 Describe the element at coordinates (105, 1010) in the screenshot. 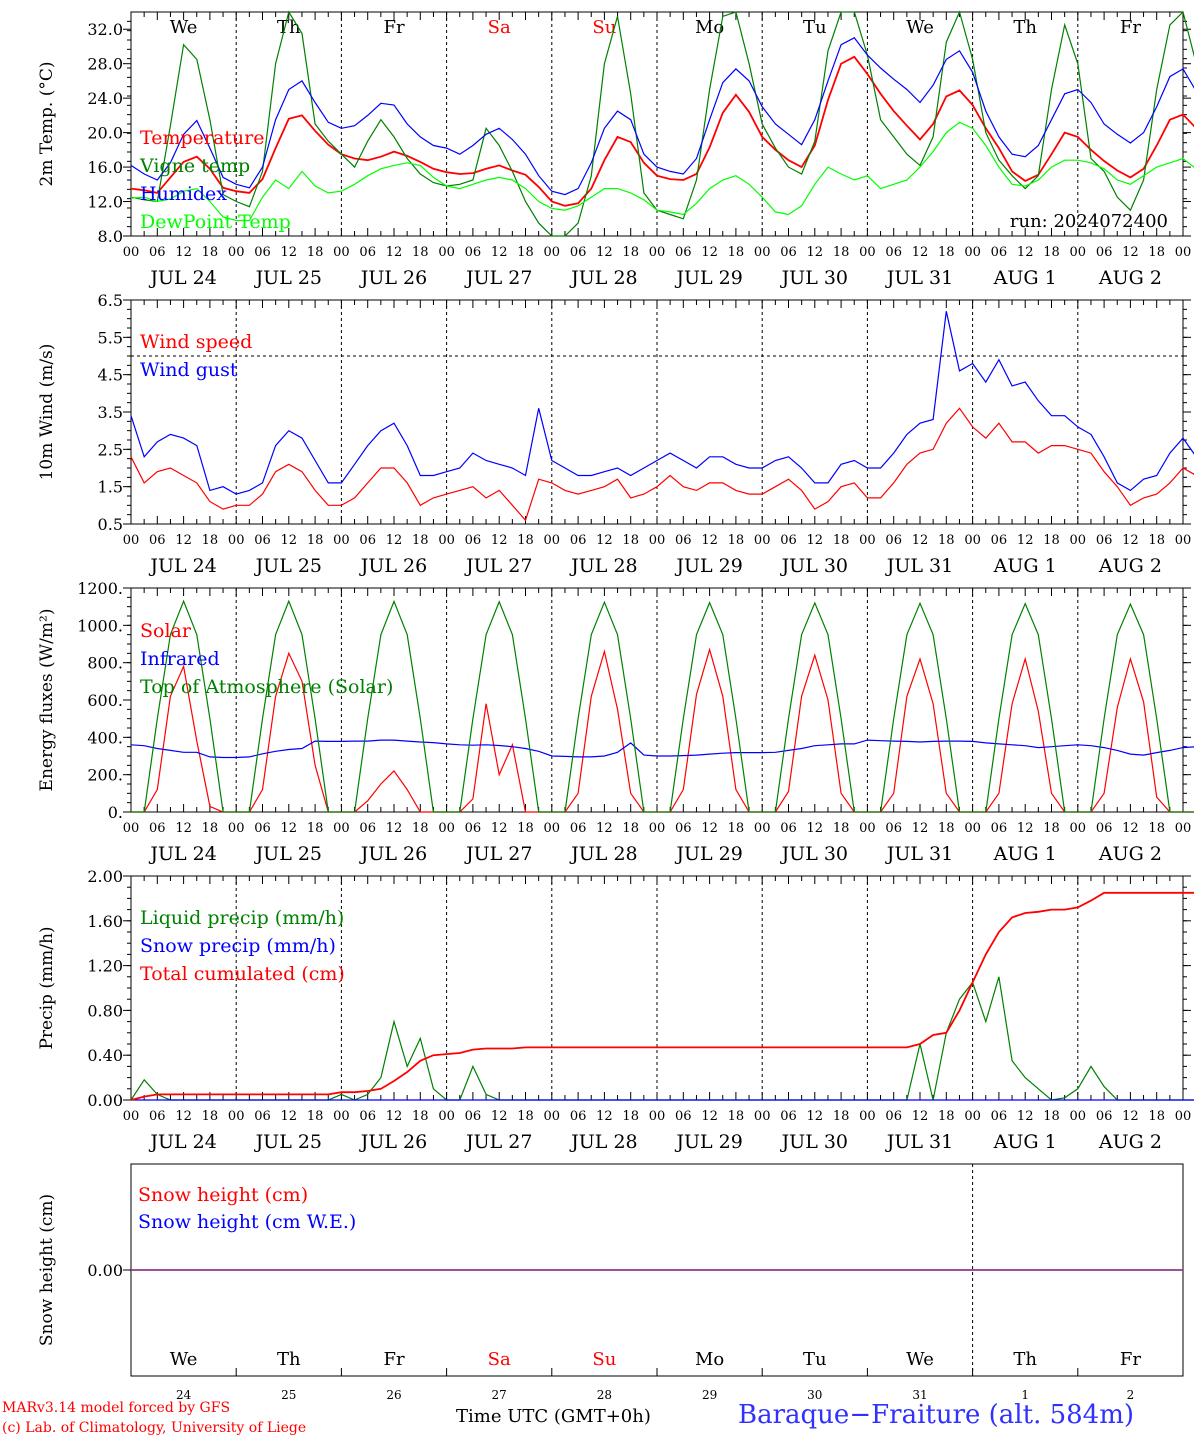

I see `panel-4-ytick-label: 0.80` at that location.